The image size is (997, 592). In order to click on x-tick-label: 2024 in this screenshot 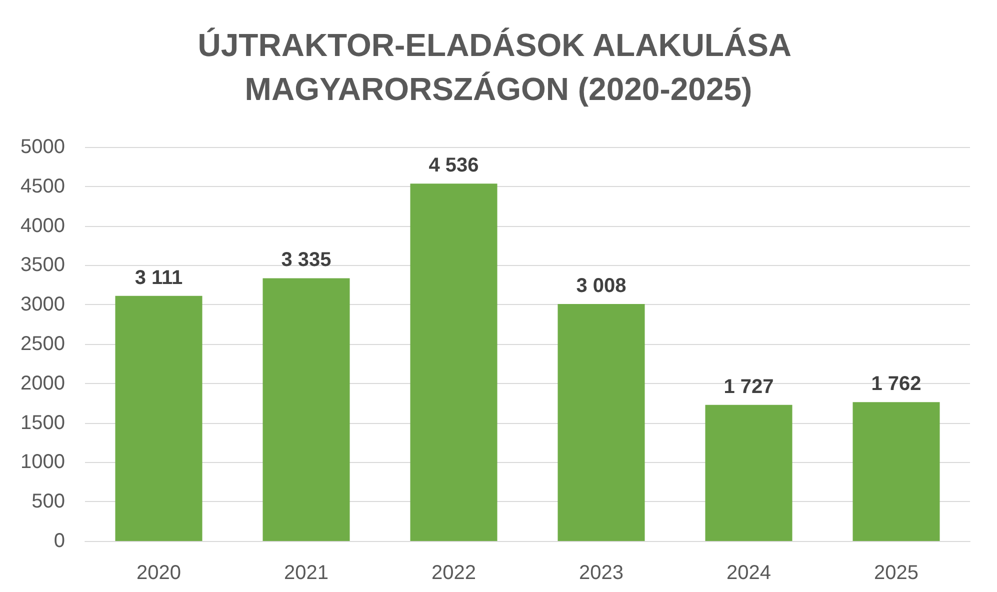, I will do `click(748, 573)`.